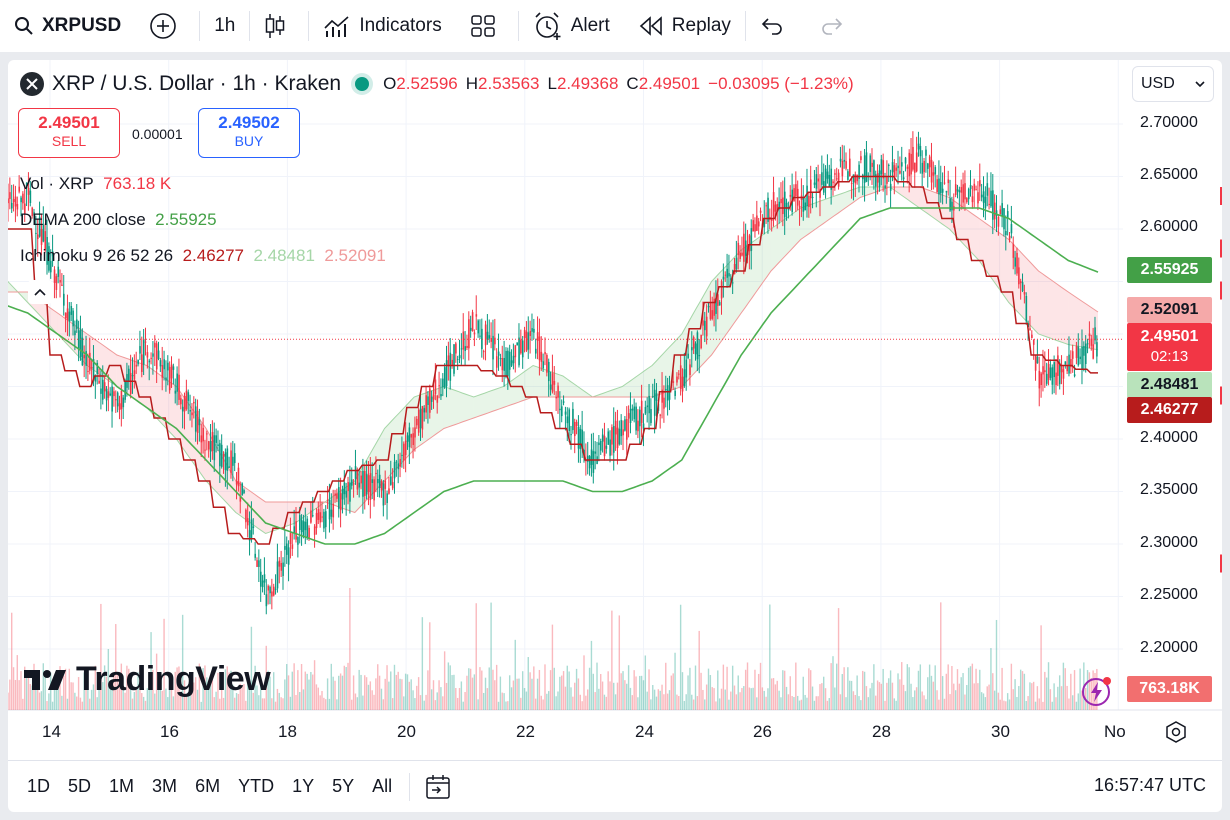  Describe the element at coordinates (881, 731) in the screenshot. I see `time-axis-label: 28` at that location.